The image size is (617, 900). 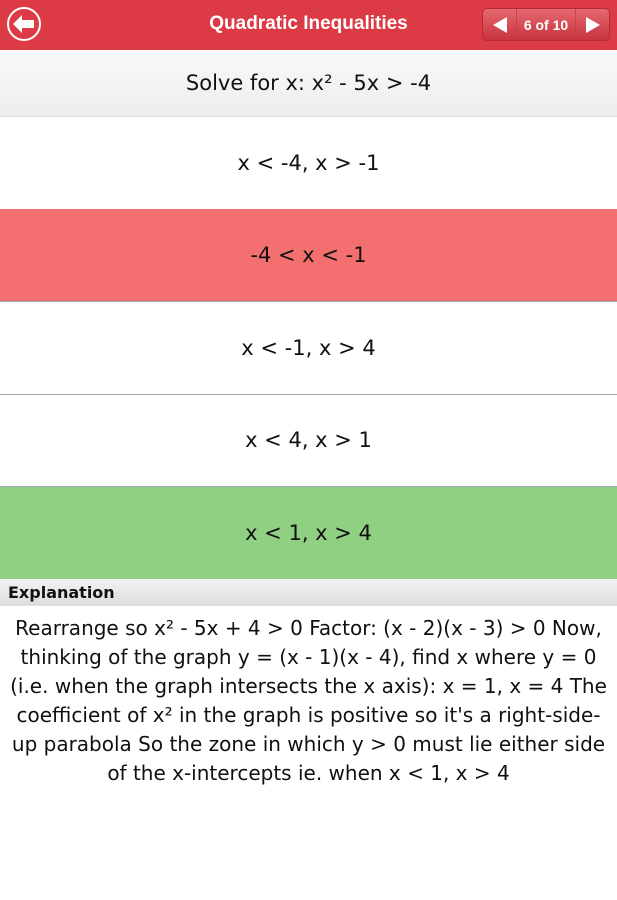 I want to click on question-text: Solve for x: x² - 5x > -4, so click(x=308, y=83).